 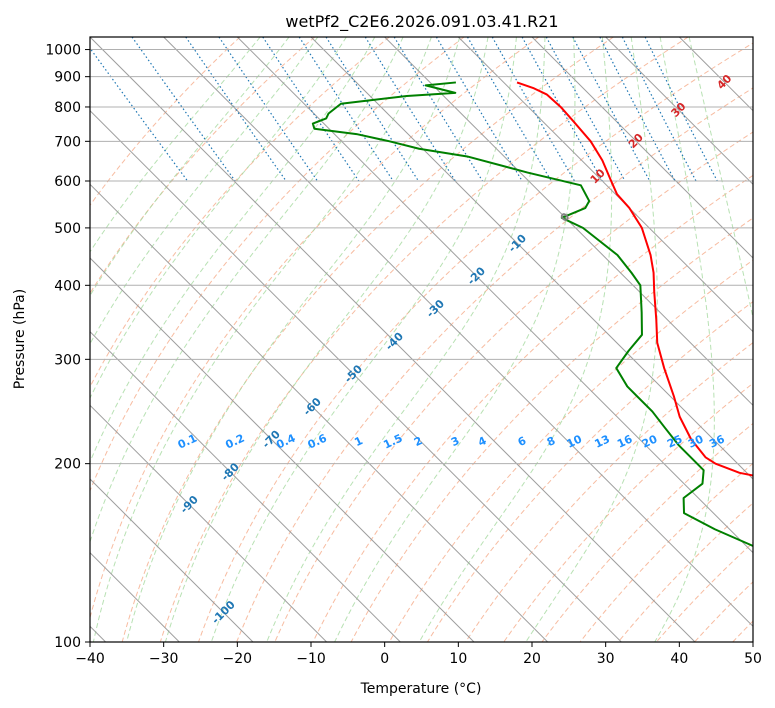 I want to click on mixing-ratio-label-group: 0.6, so click(x=317, y=441).